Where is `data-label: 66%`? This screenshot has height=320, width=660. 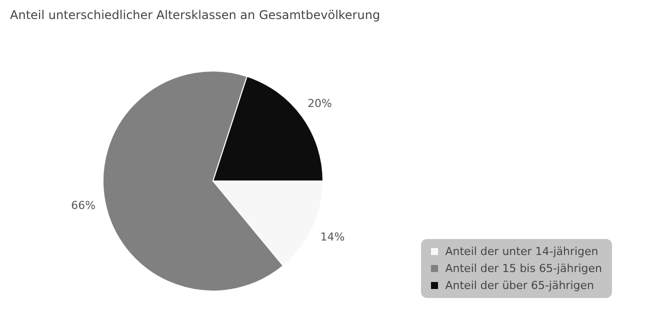
data-label: 66% is located at coordinates (83, 205).